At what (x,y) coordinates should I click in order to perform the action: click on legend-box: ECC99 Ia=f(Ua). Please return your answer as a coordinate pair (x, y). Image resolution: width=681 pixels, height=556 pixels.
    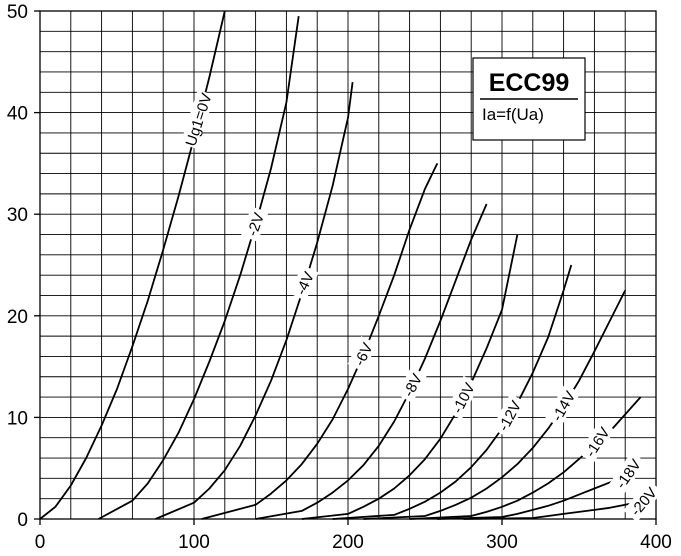
    Looking at the image, I should click on (529, 99).